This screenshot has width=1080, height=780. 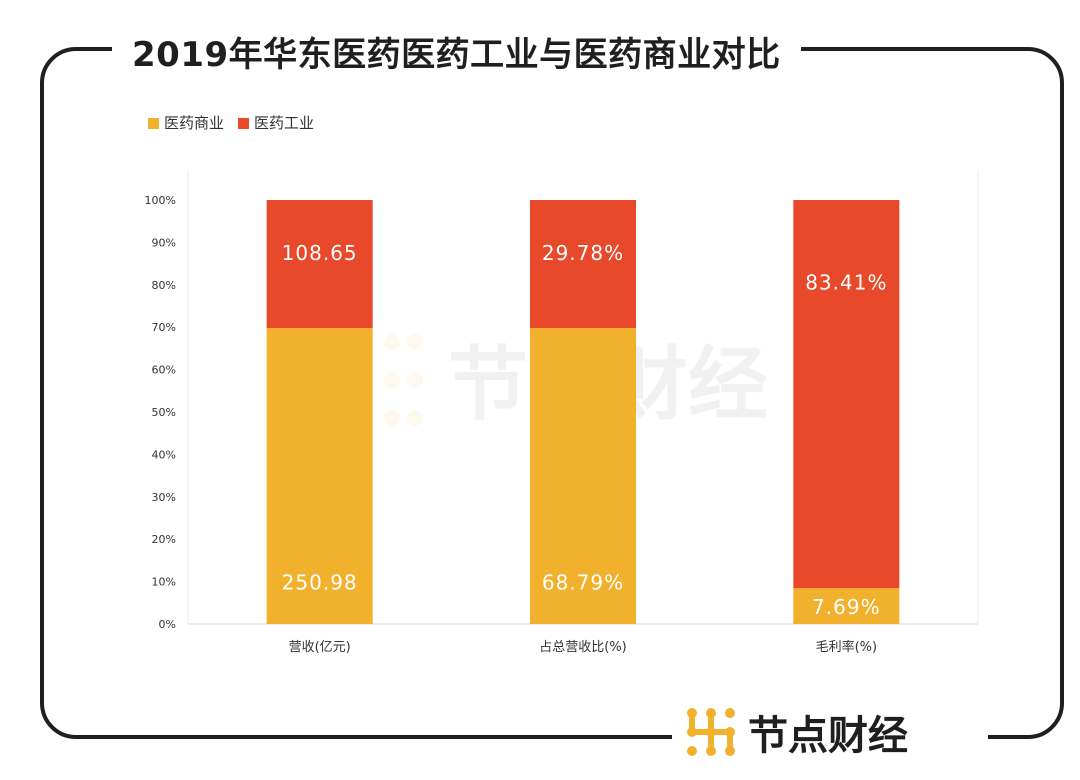 I want to click on title-bar: 2019年华东医药医药工业与医药商业对比, so click(x=456, y=51).